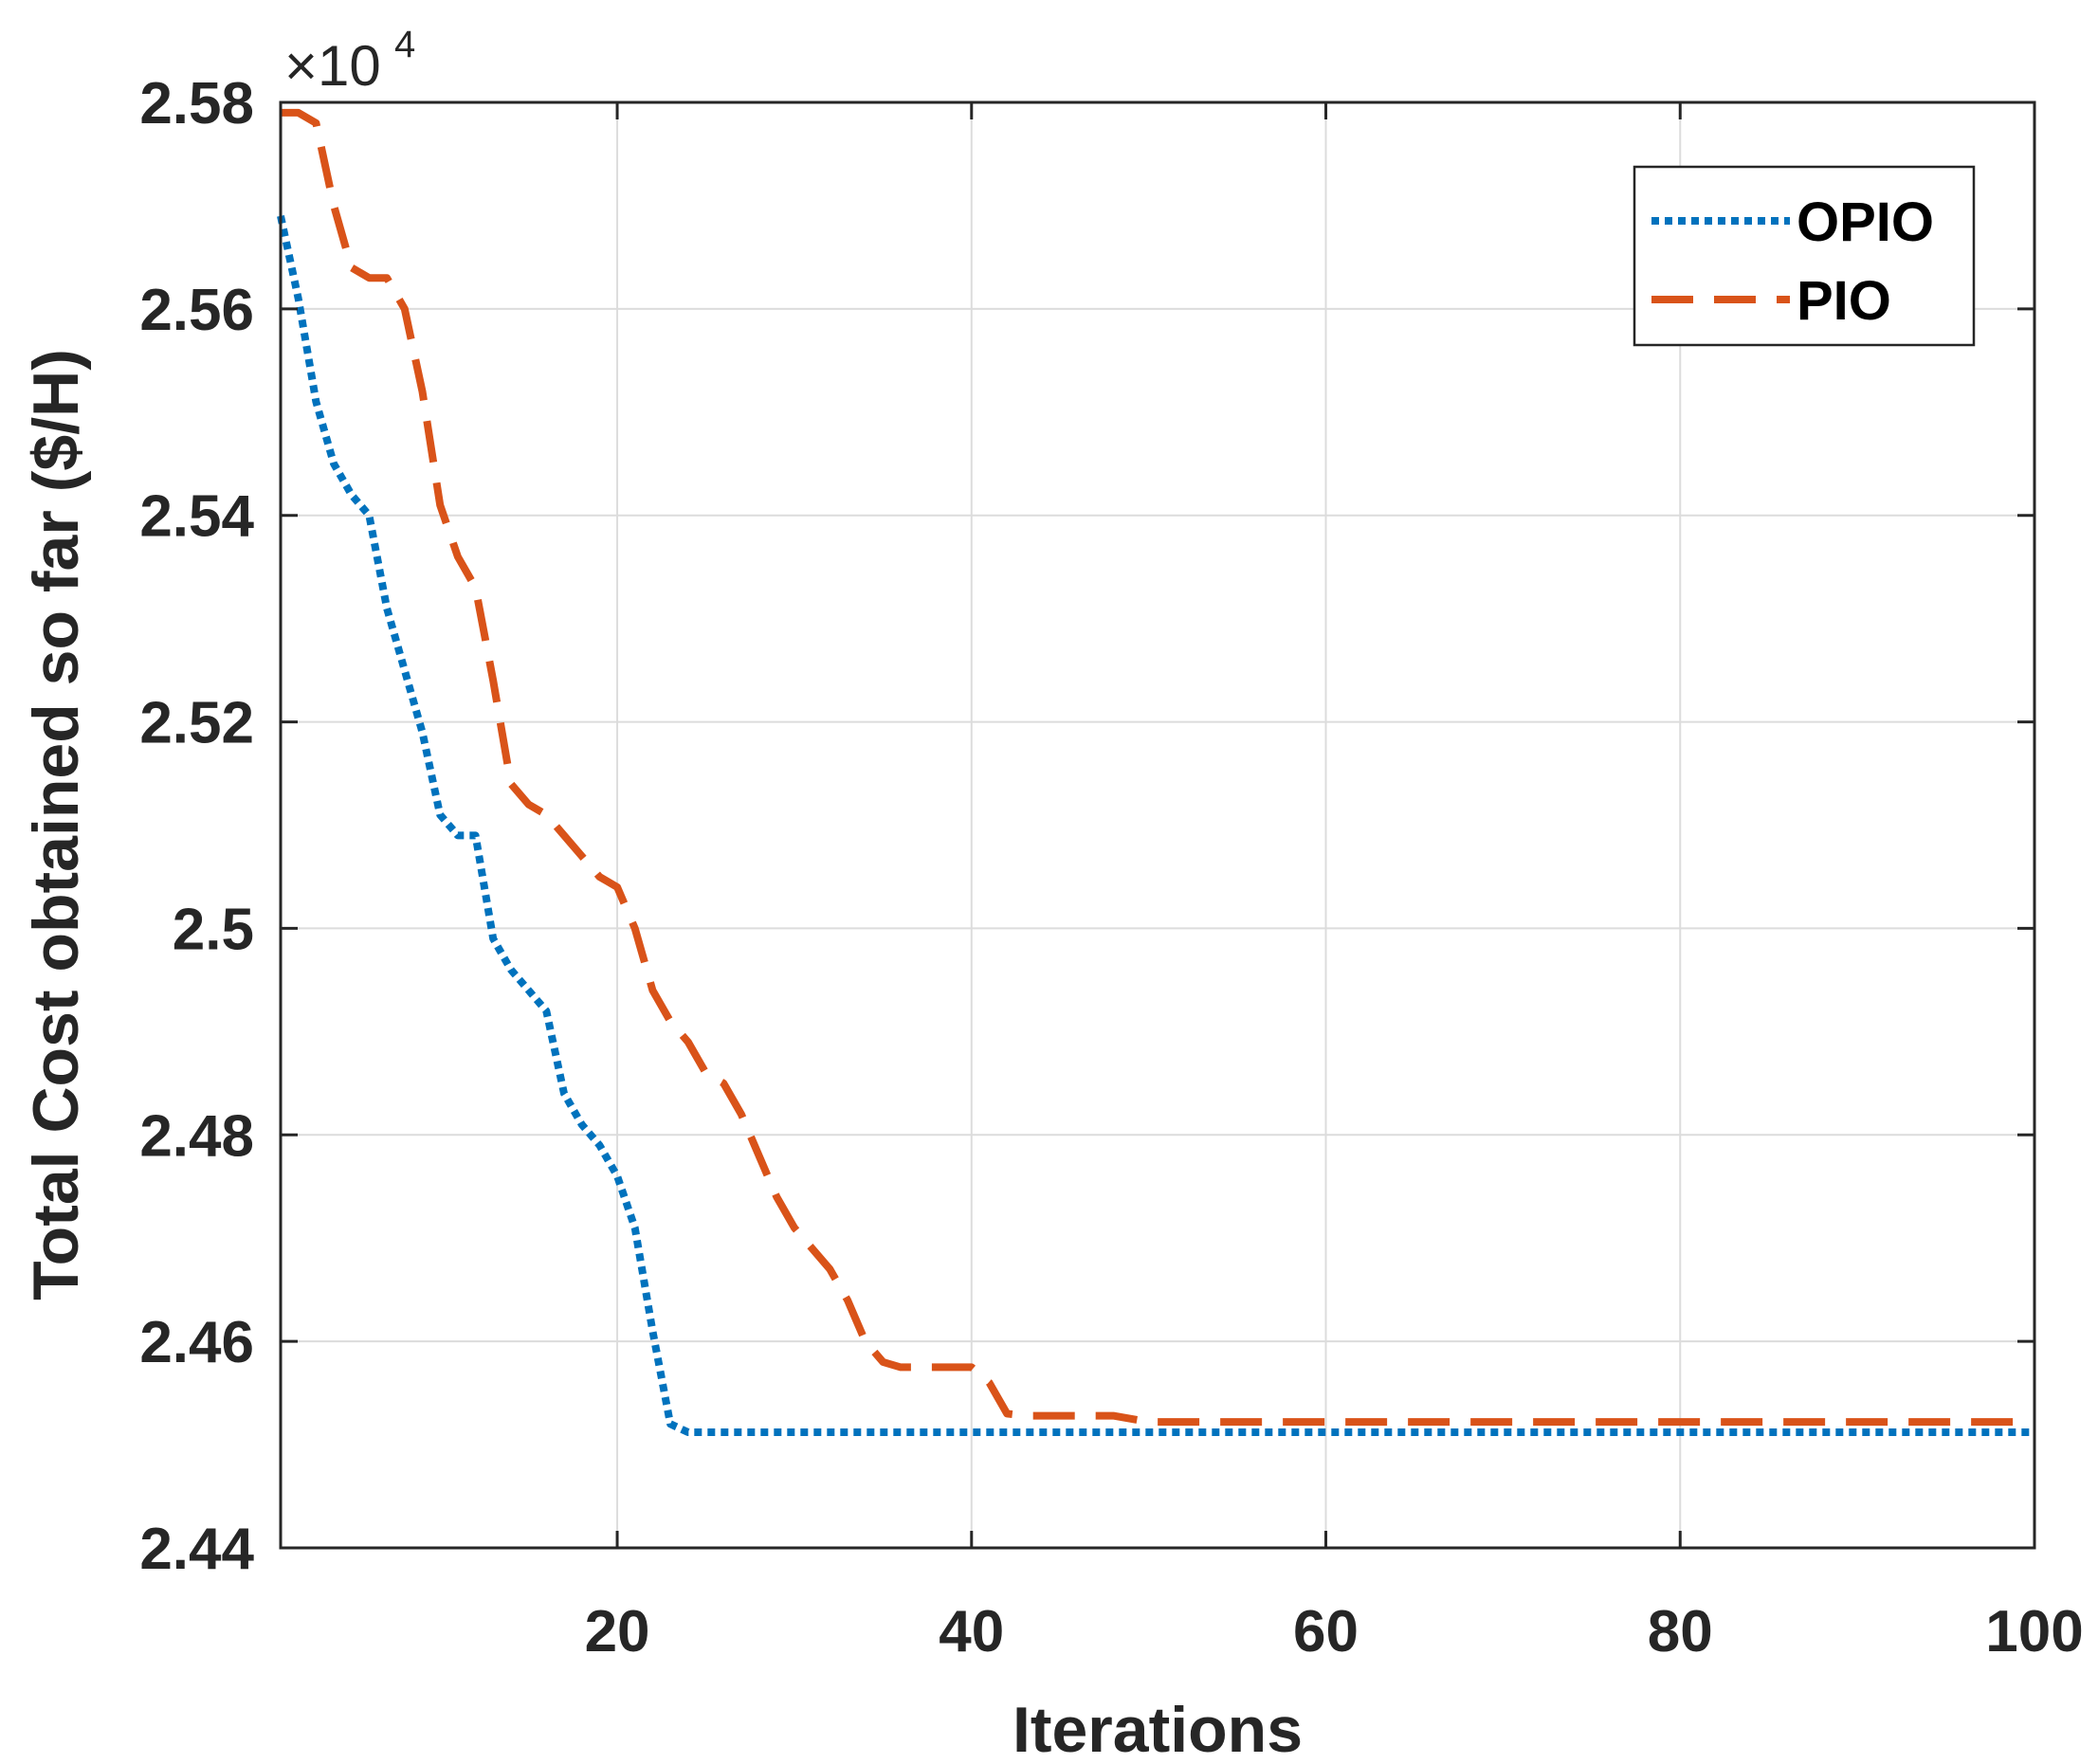  I want to click on legend: OPIO PIO, so click(1805, 256).